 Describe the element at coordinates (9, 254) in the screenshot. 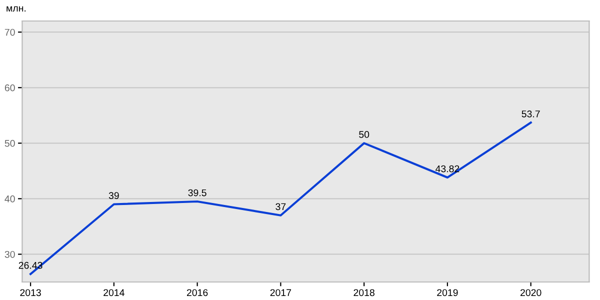

I see `y-tick-label: 30` at that location.